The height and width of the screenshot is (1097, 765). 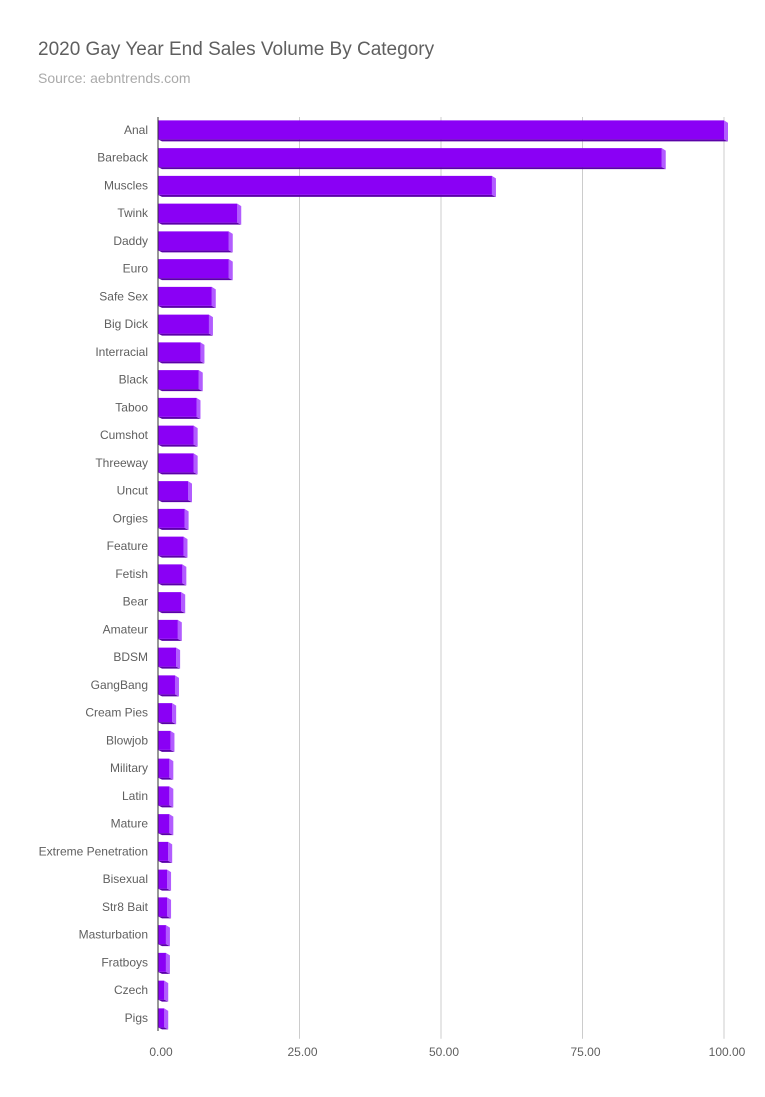 What do you see at coordinates (121, 352) in the screenshot?
I see `category-label: Interracial` at bounding box center [121, 352].